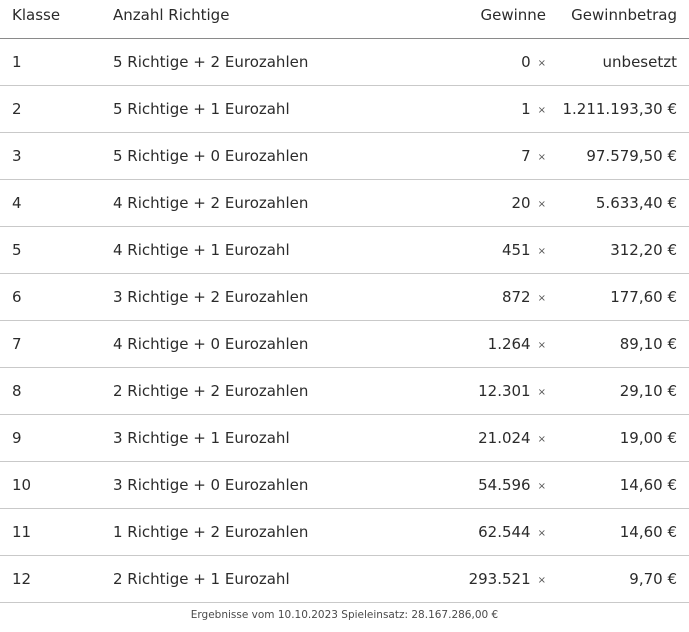  Describe the element at coordinates (201, 250) in the screenshot. I see `cell-anzahl-richtige: 4 Richtige + 1 Eurozahl` at that location.